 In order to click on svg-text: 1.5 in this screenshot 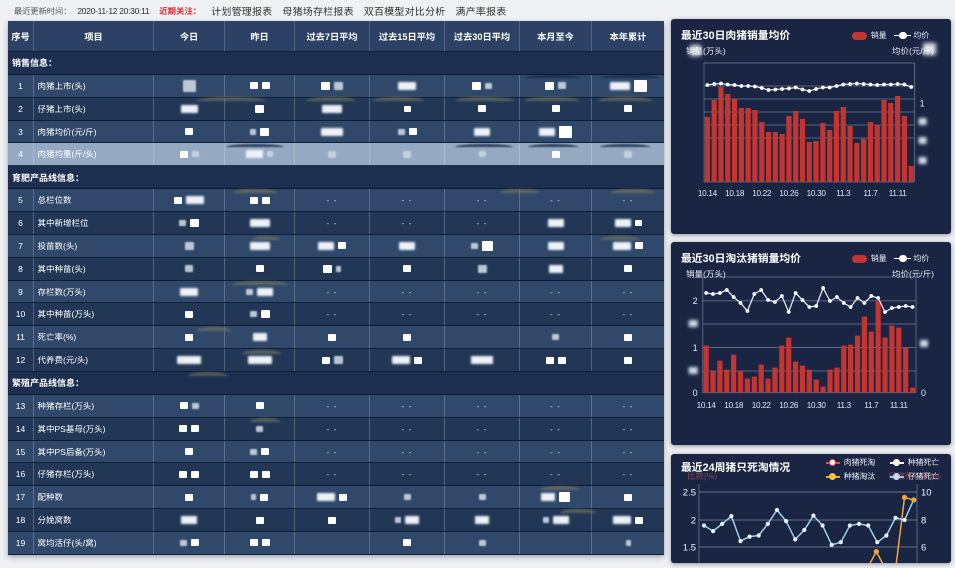, I will do `click(689, 548)`.